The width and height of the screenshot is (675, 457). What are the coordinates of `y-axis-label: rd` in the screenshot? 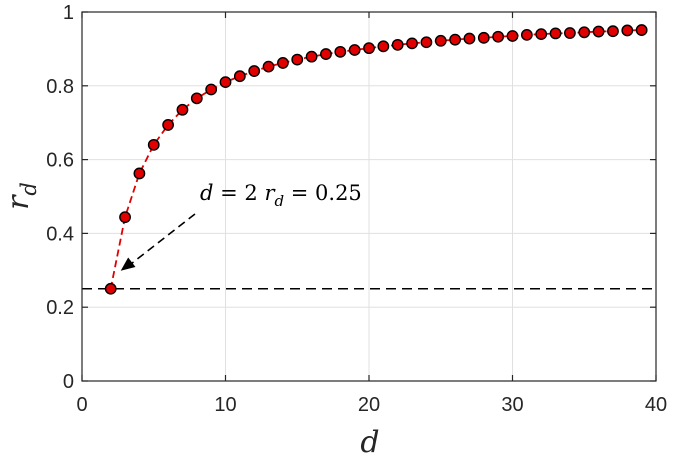 It's located at (21, 196).